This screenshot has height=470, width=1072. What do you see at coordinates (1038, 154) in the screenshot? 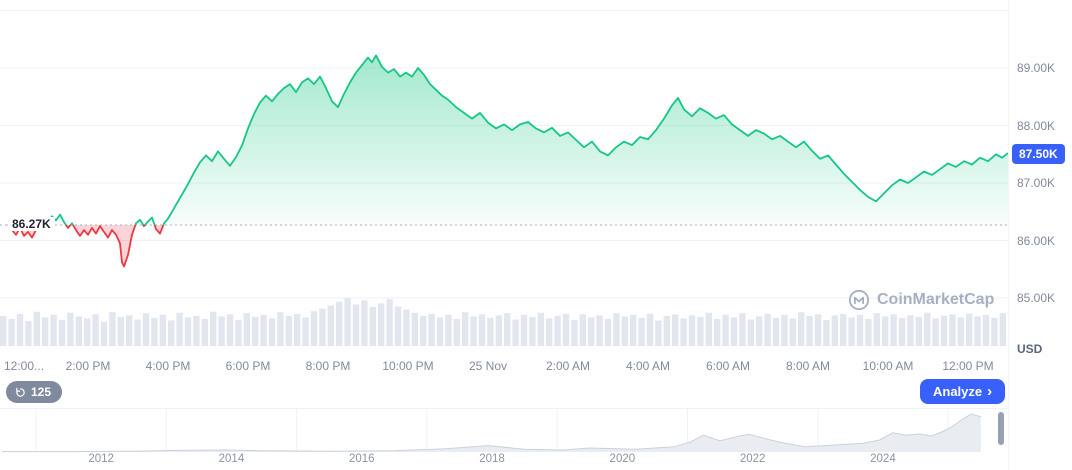
I see `current-price-badge: 87.50K` at bounding box center [1038, 154].